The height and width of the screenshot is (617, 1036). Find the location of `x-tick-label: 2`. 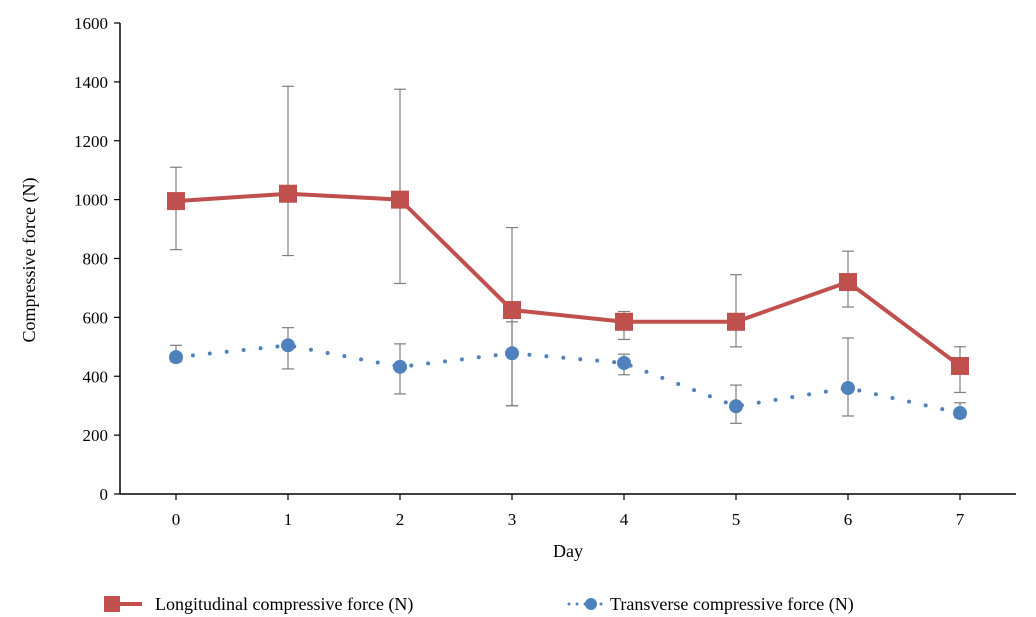

x-tick-label: 2 is located at coordinates (400, 519).